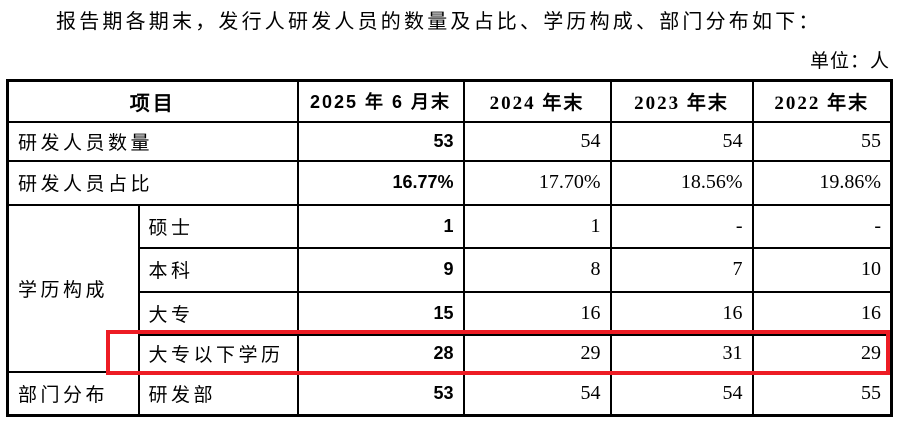 The width and height of the screenshot is (897, 424). I want to click on column-header-item: 项目, so click(152, 101).